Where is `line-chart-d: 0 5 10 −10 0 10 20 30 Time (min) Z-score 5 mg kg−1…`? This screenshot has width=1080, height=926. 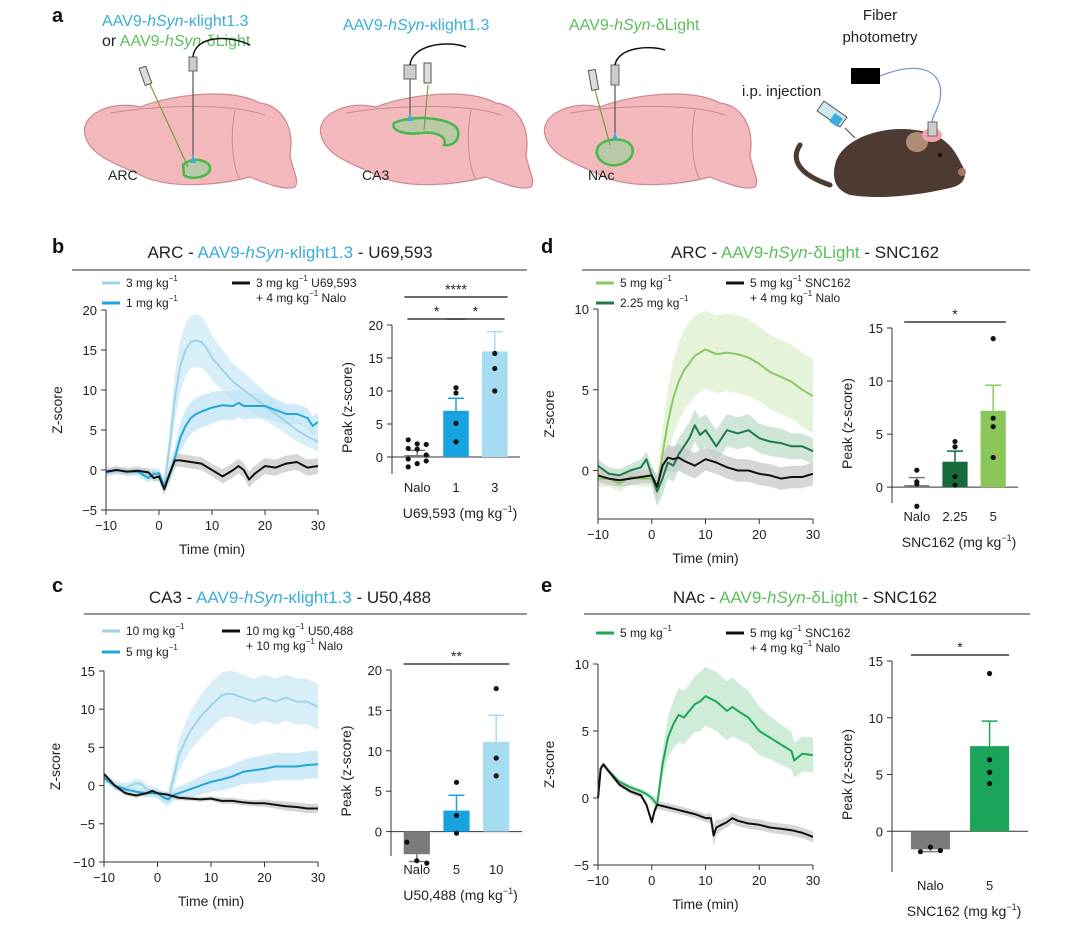 line-chart-d: 0 5 10 −10 0 10 20 30 Time (min) Z-score 5 mg kg−1… is located at coordinates (696, 420).